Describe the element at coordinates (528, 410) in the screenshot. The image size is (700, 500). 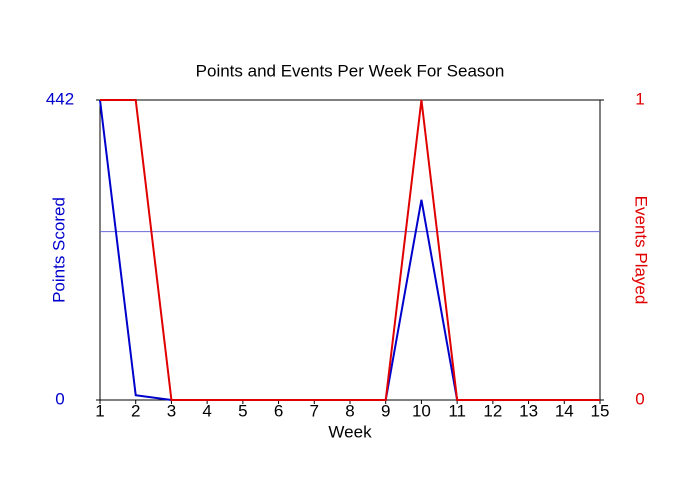
I see `x-tick-label: 13` at that location.